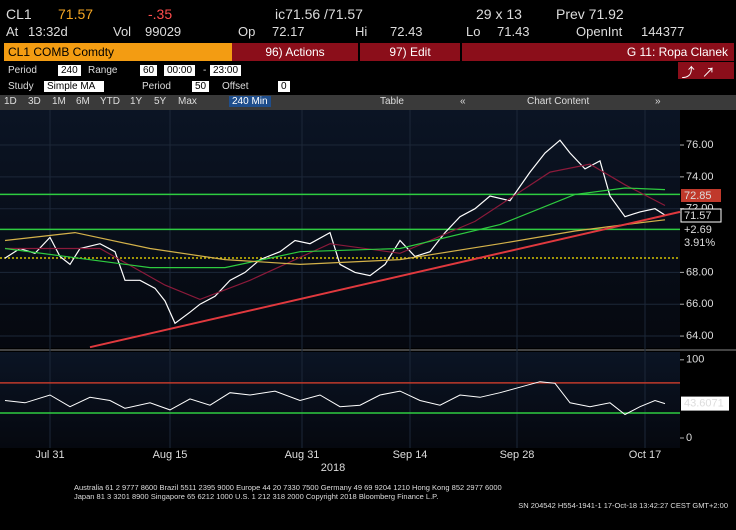  I want to click on x-tick-label: Sep 28, so click(517, 455).